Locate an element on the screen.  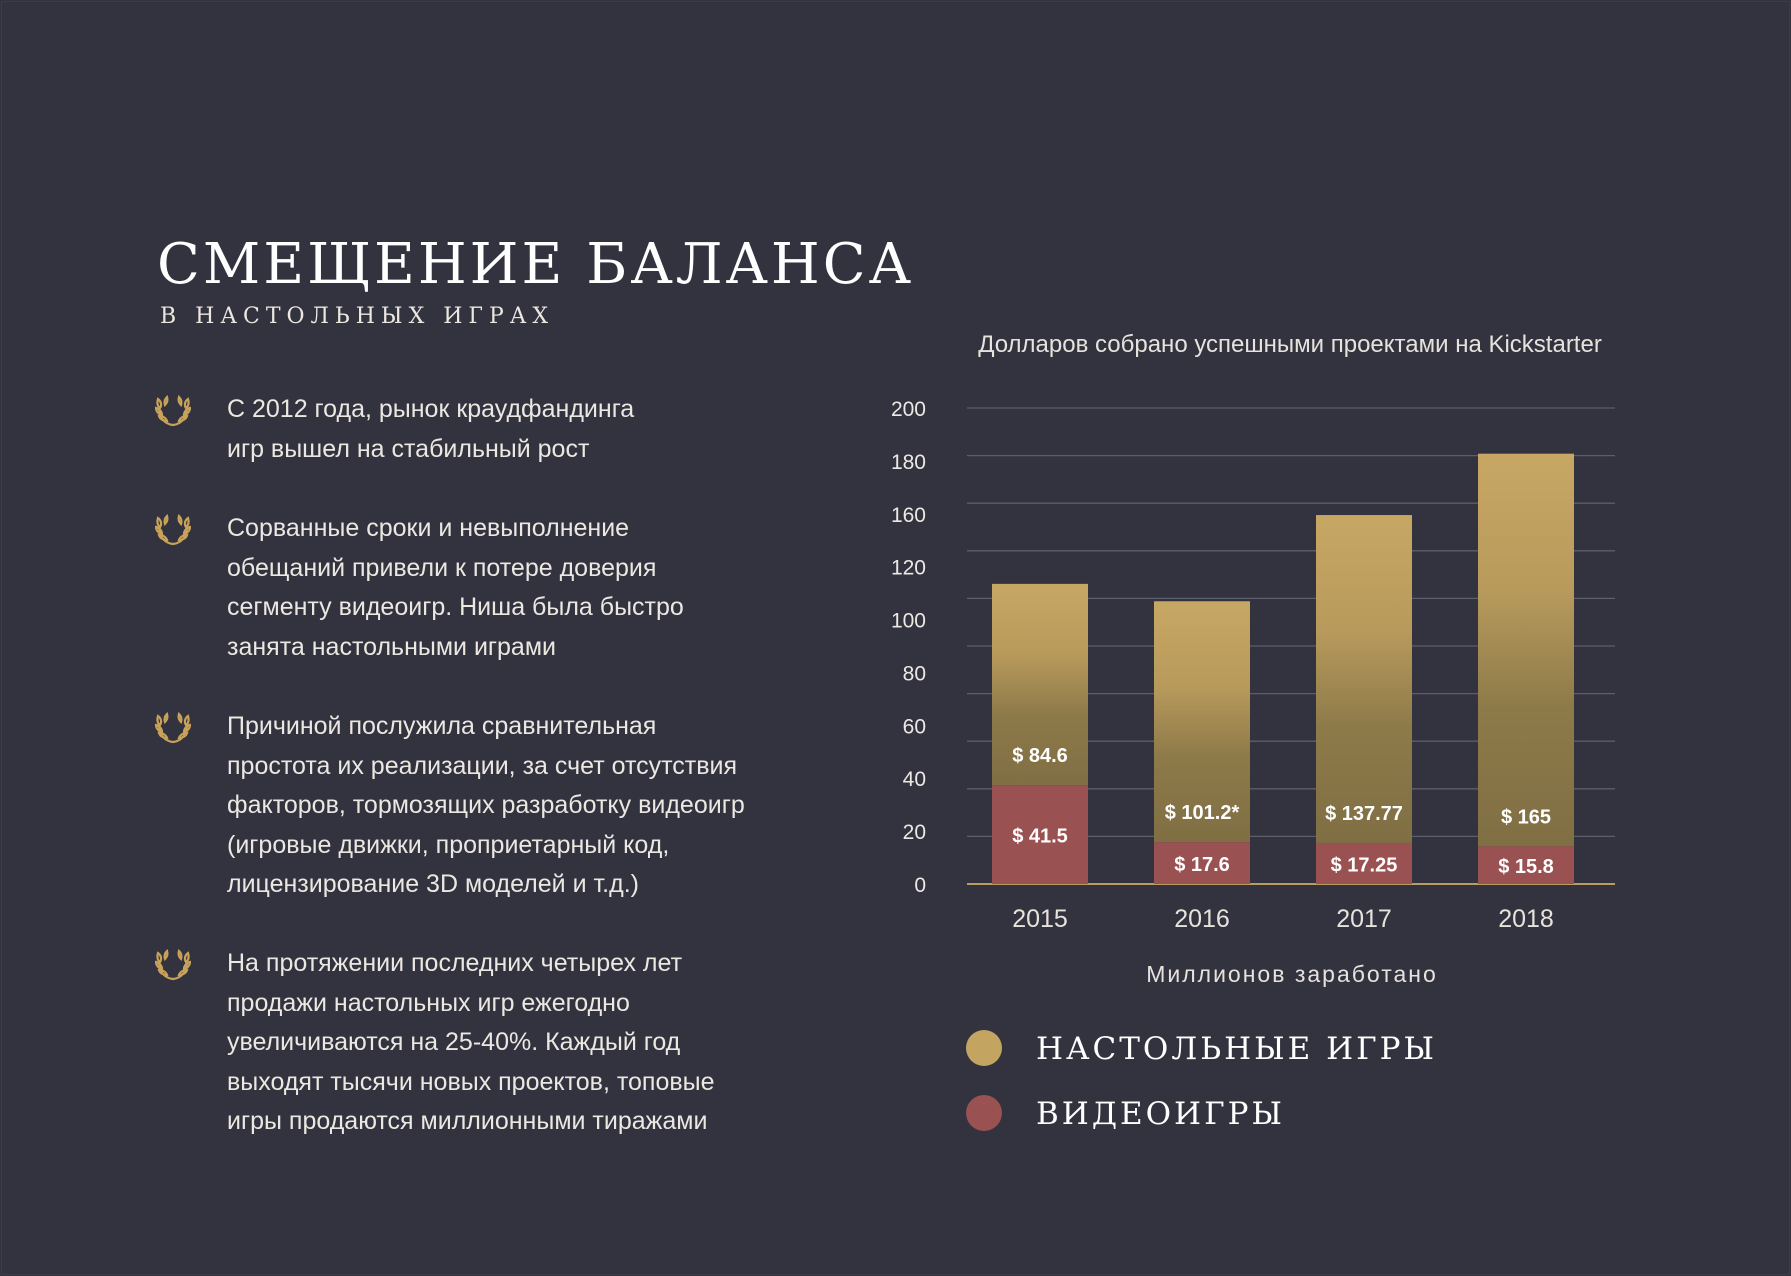
bar-video-games-2015 is located at coordinates (1040, 834).